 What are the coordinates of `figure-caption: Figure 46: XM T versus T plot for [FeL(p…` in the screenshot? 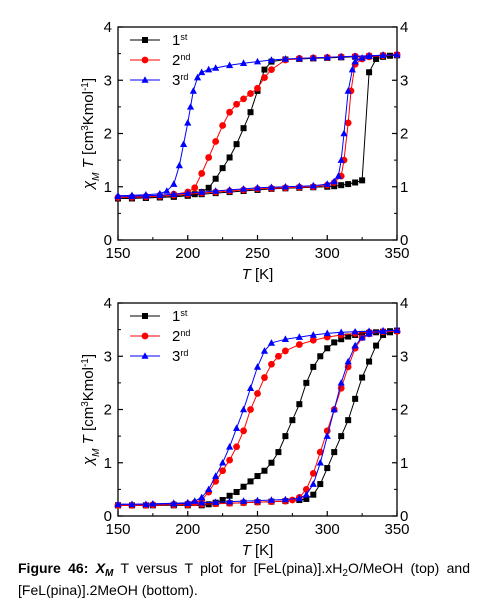 It's located at (244, 579).